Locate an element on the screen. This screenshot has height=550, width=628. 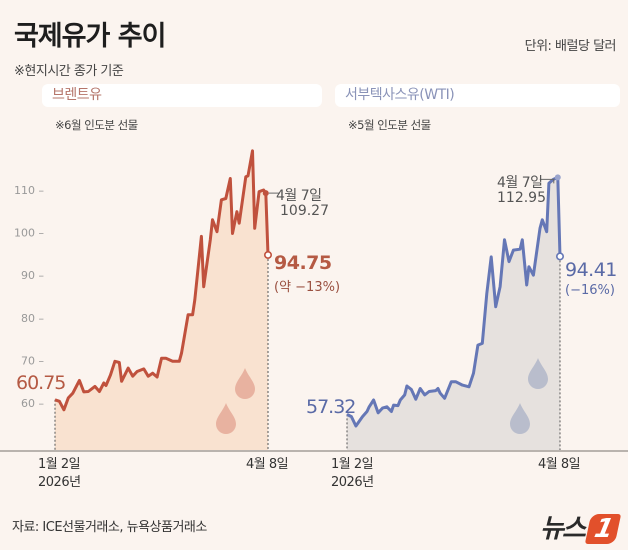
subtitle: ※현지시간 종가 기준 is located at coordinates (69, 71).